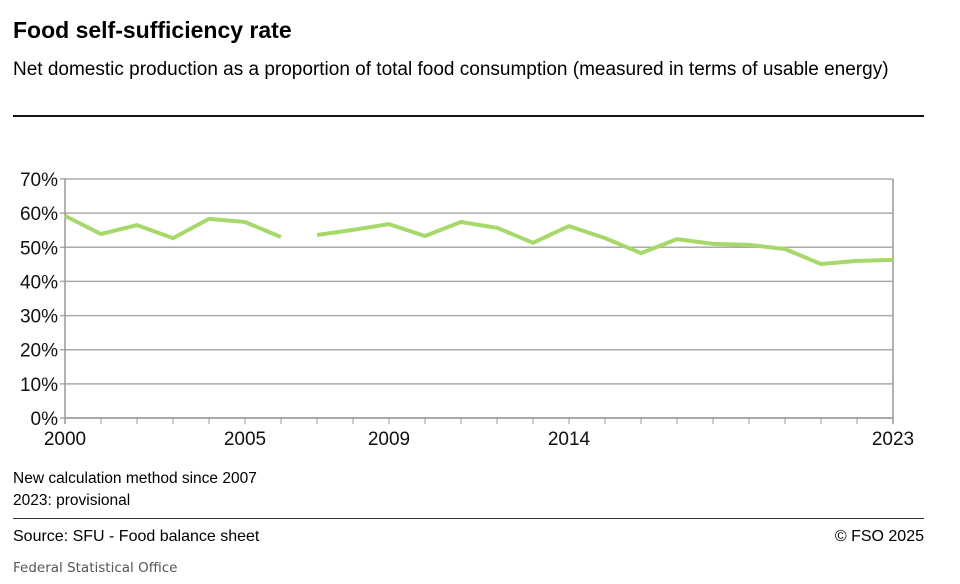 This screenshot has height=584, width=960. Describe the element at coordinates (39, 317) in the screenshot. I see `y-tick-label: 30%` at that location.